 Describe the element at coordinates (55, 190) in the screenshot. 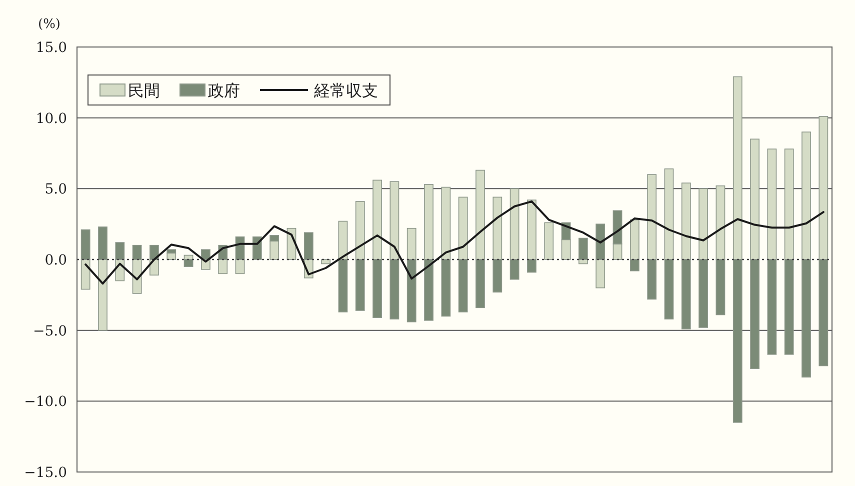

I see `y-tick-label: 5.0` at that location.